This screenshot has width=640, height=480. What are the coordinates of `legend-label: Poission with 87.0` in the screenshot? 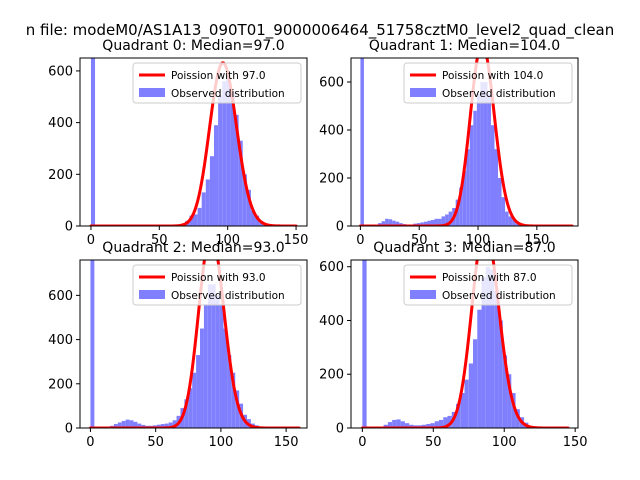 It's located at (489, 278).